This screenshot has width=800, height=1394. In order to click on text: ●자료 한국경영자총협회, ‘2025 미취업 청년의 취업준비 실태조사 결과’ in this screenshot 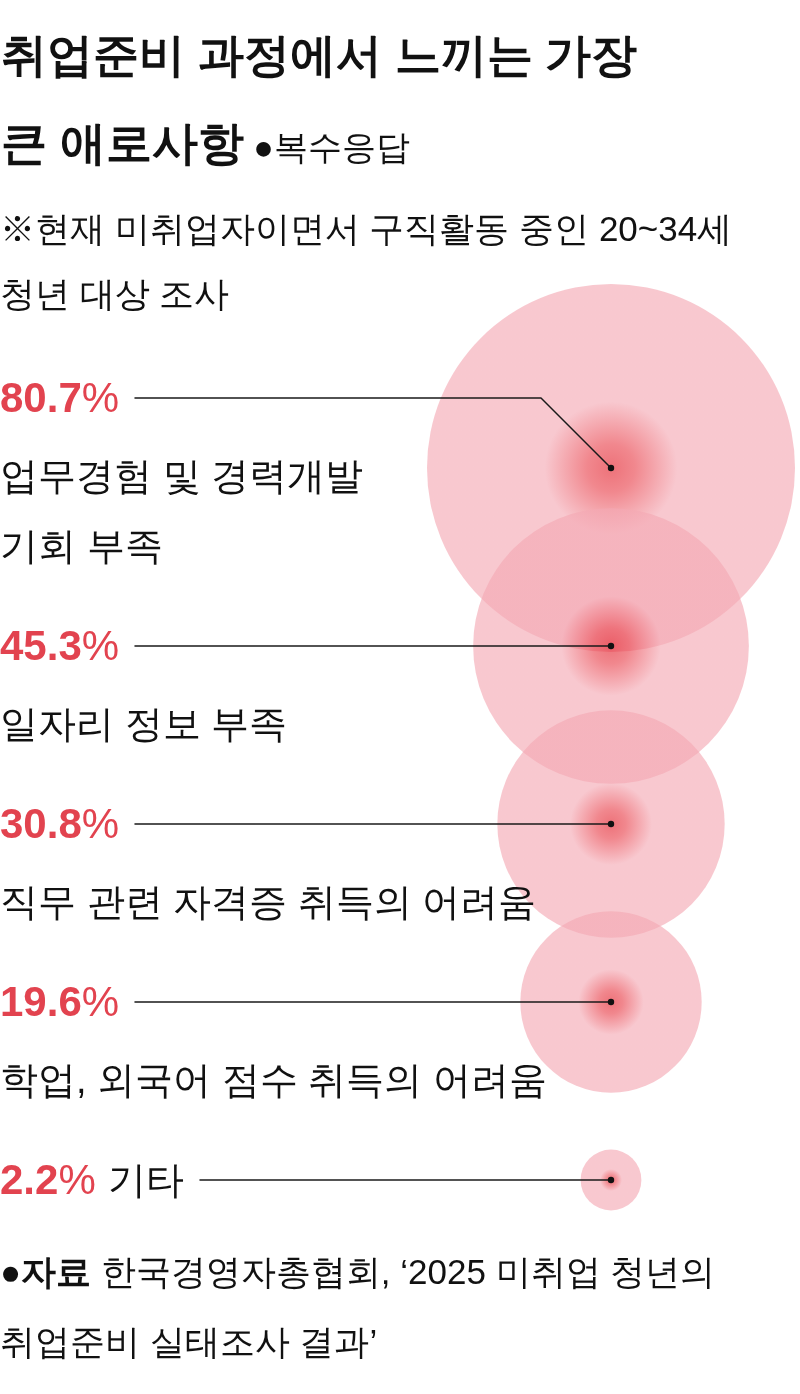, I will do `click(358, 1307)`.